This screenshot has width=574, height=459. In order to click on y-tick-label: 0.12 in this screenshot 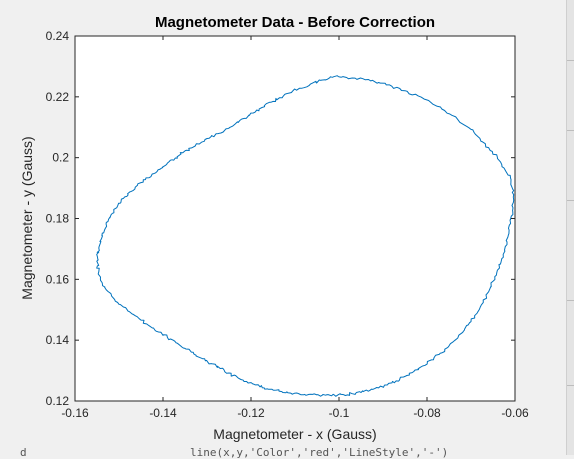, I will do `click(58, 401)`.